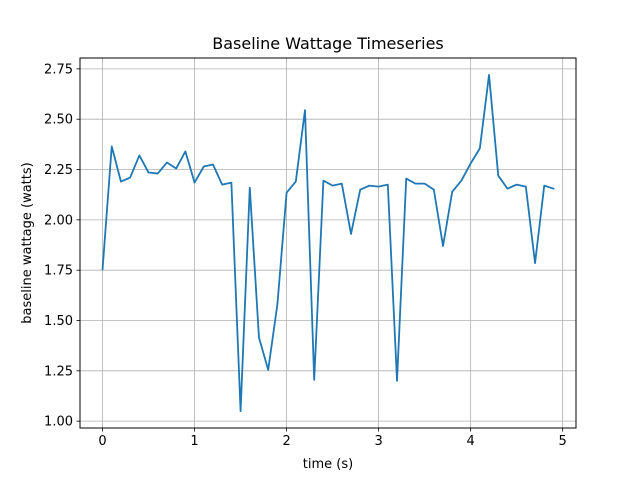 Image resolution: width=640 pixels, height=480 pixels. What do you see at coordinates (58, 220) in the screenshot?
I see `y-tick-label: 2.00` at bounding box center [58, 220].